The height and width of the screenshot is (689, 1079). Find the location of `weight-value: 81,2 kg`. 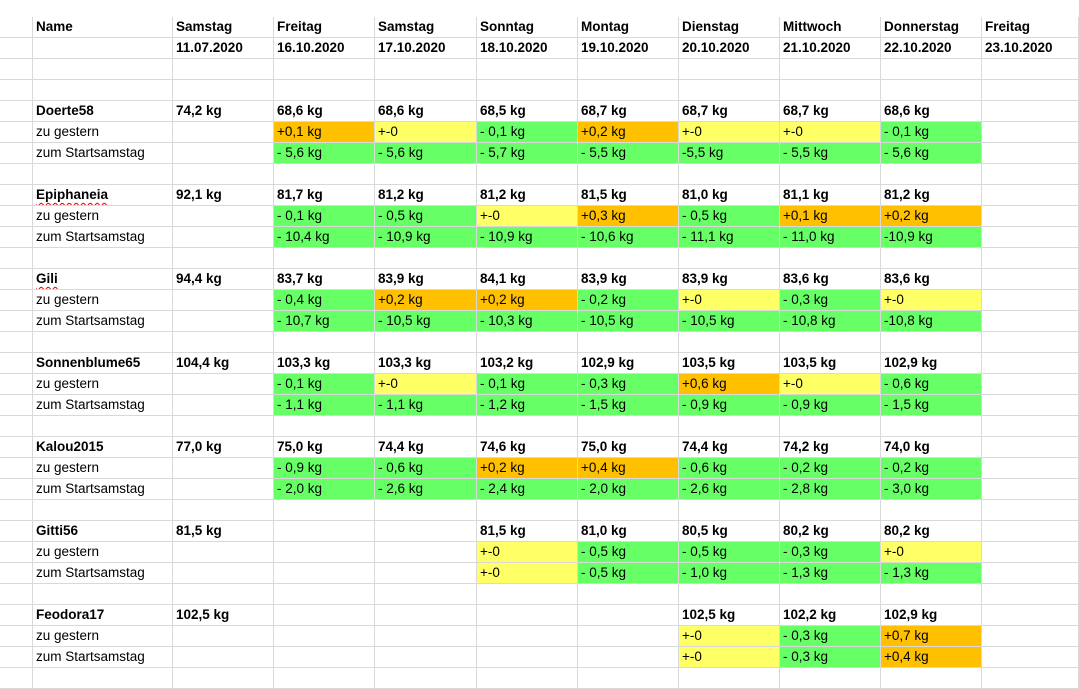

weight-value: 81,2 kg is located at coordinates (426, 195).